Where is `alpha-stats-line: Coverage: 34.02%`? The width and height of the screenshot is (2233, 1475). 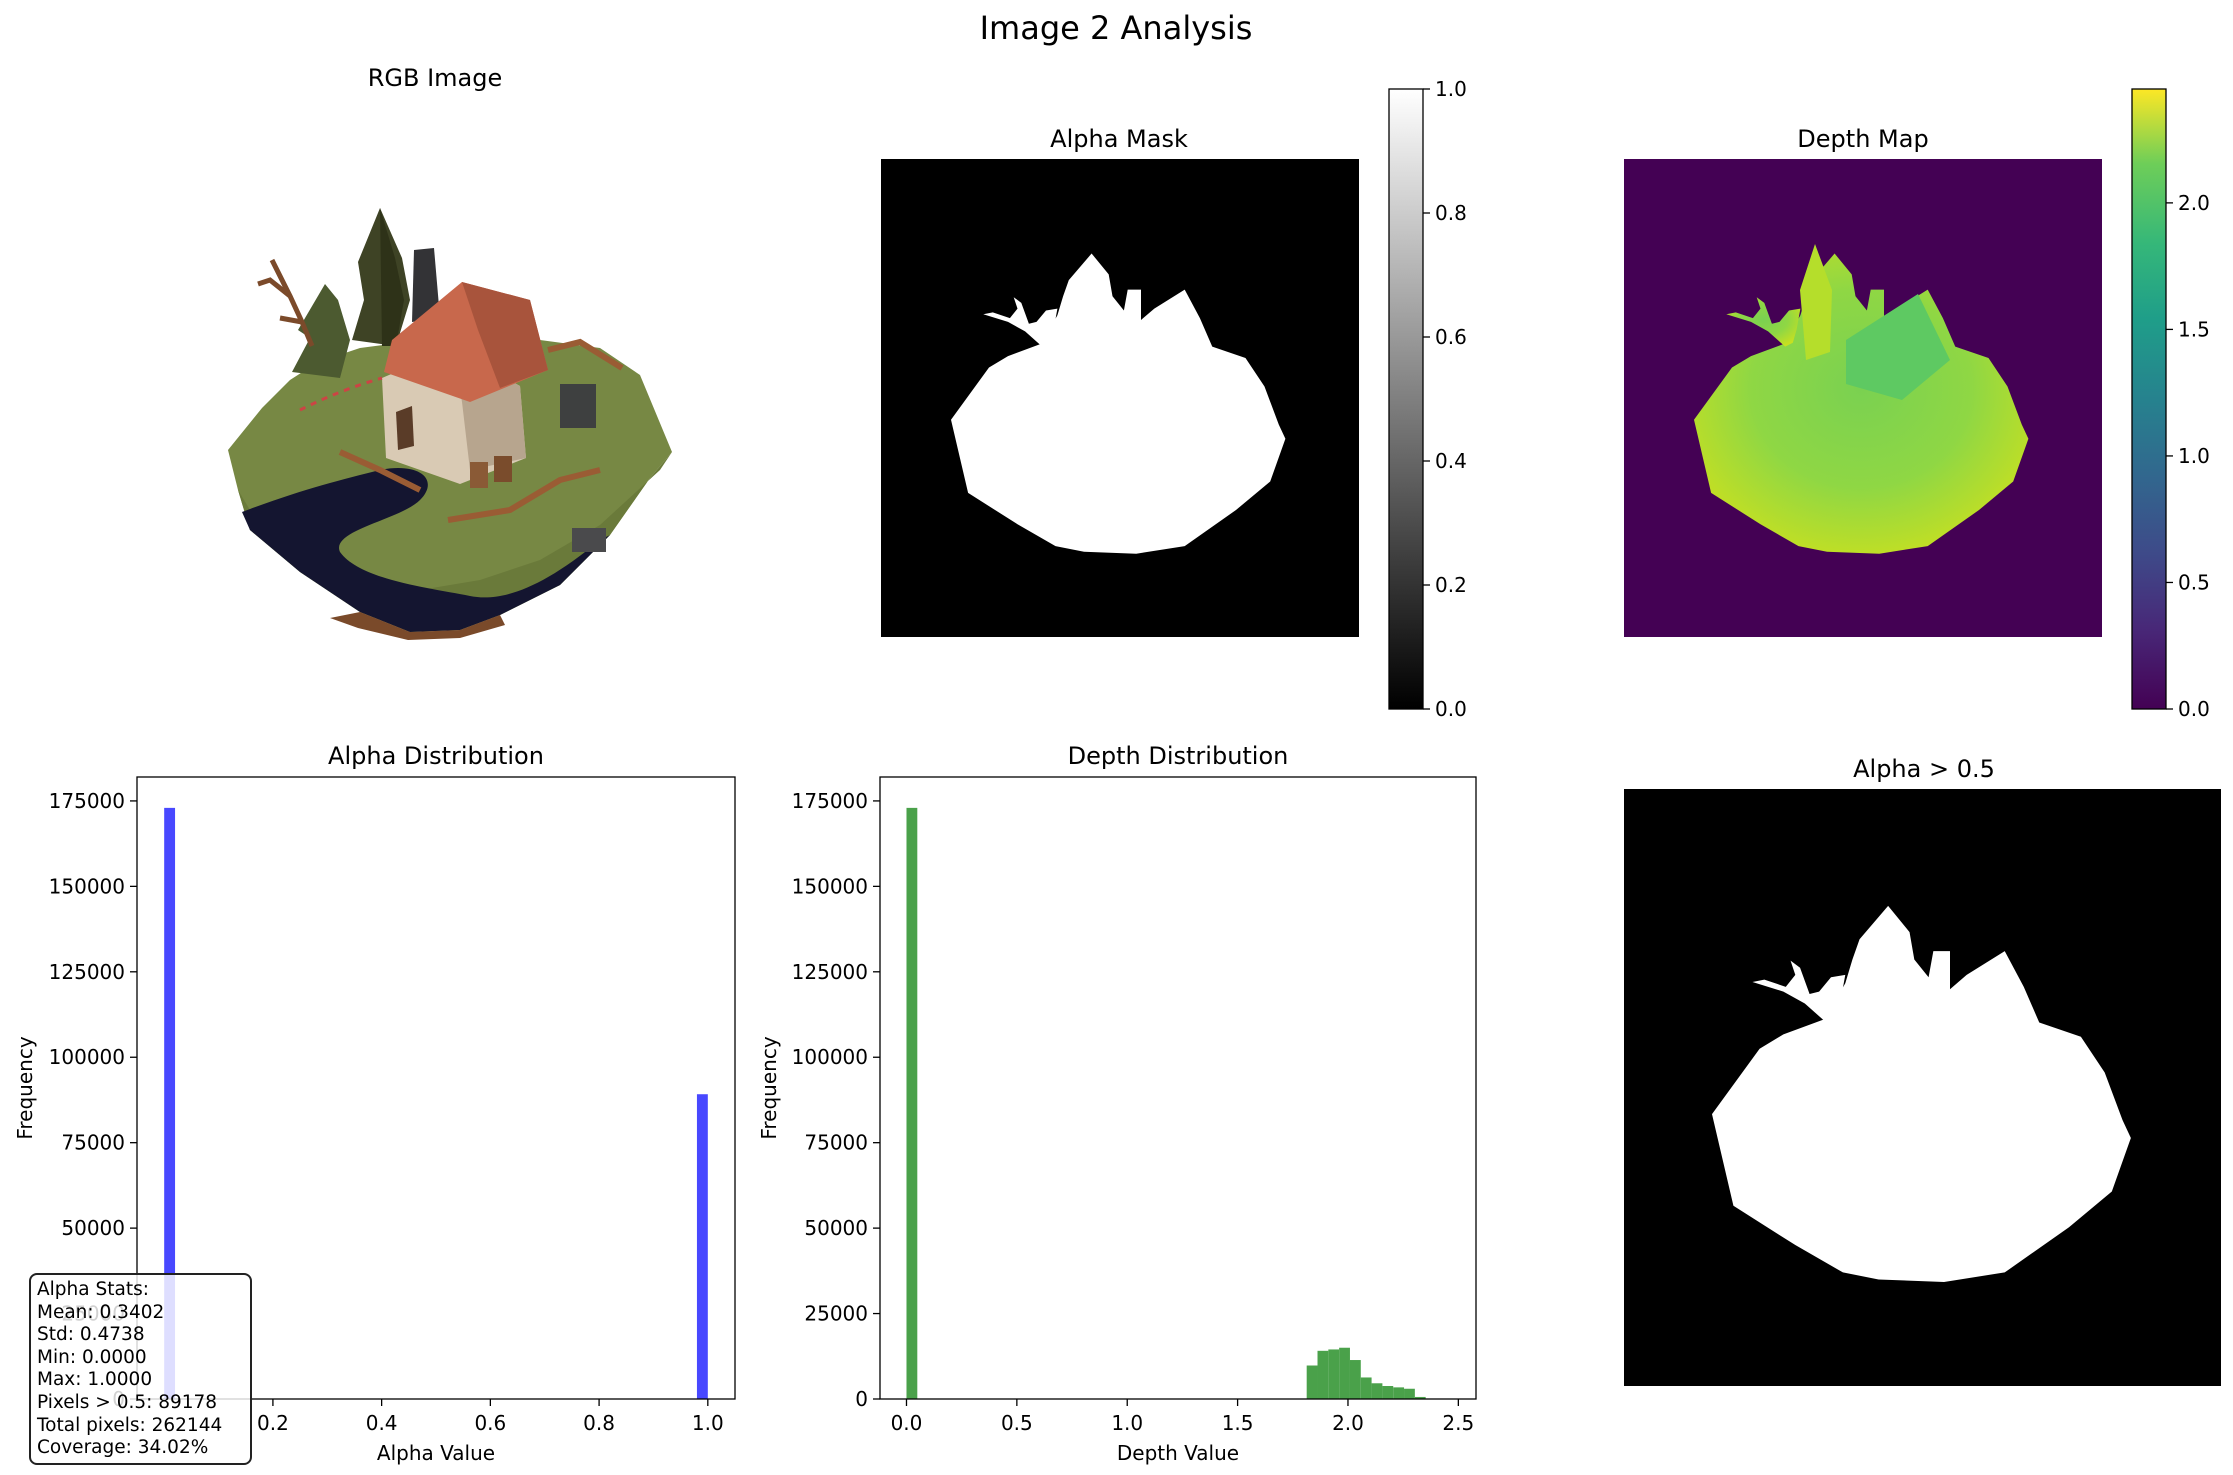 alpha-stats-line: Coverage: 34.02% is located at coordinates (123, 1448).